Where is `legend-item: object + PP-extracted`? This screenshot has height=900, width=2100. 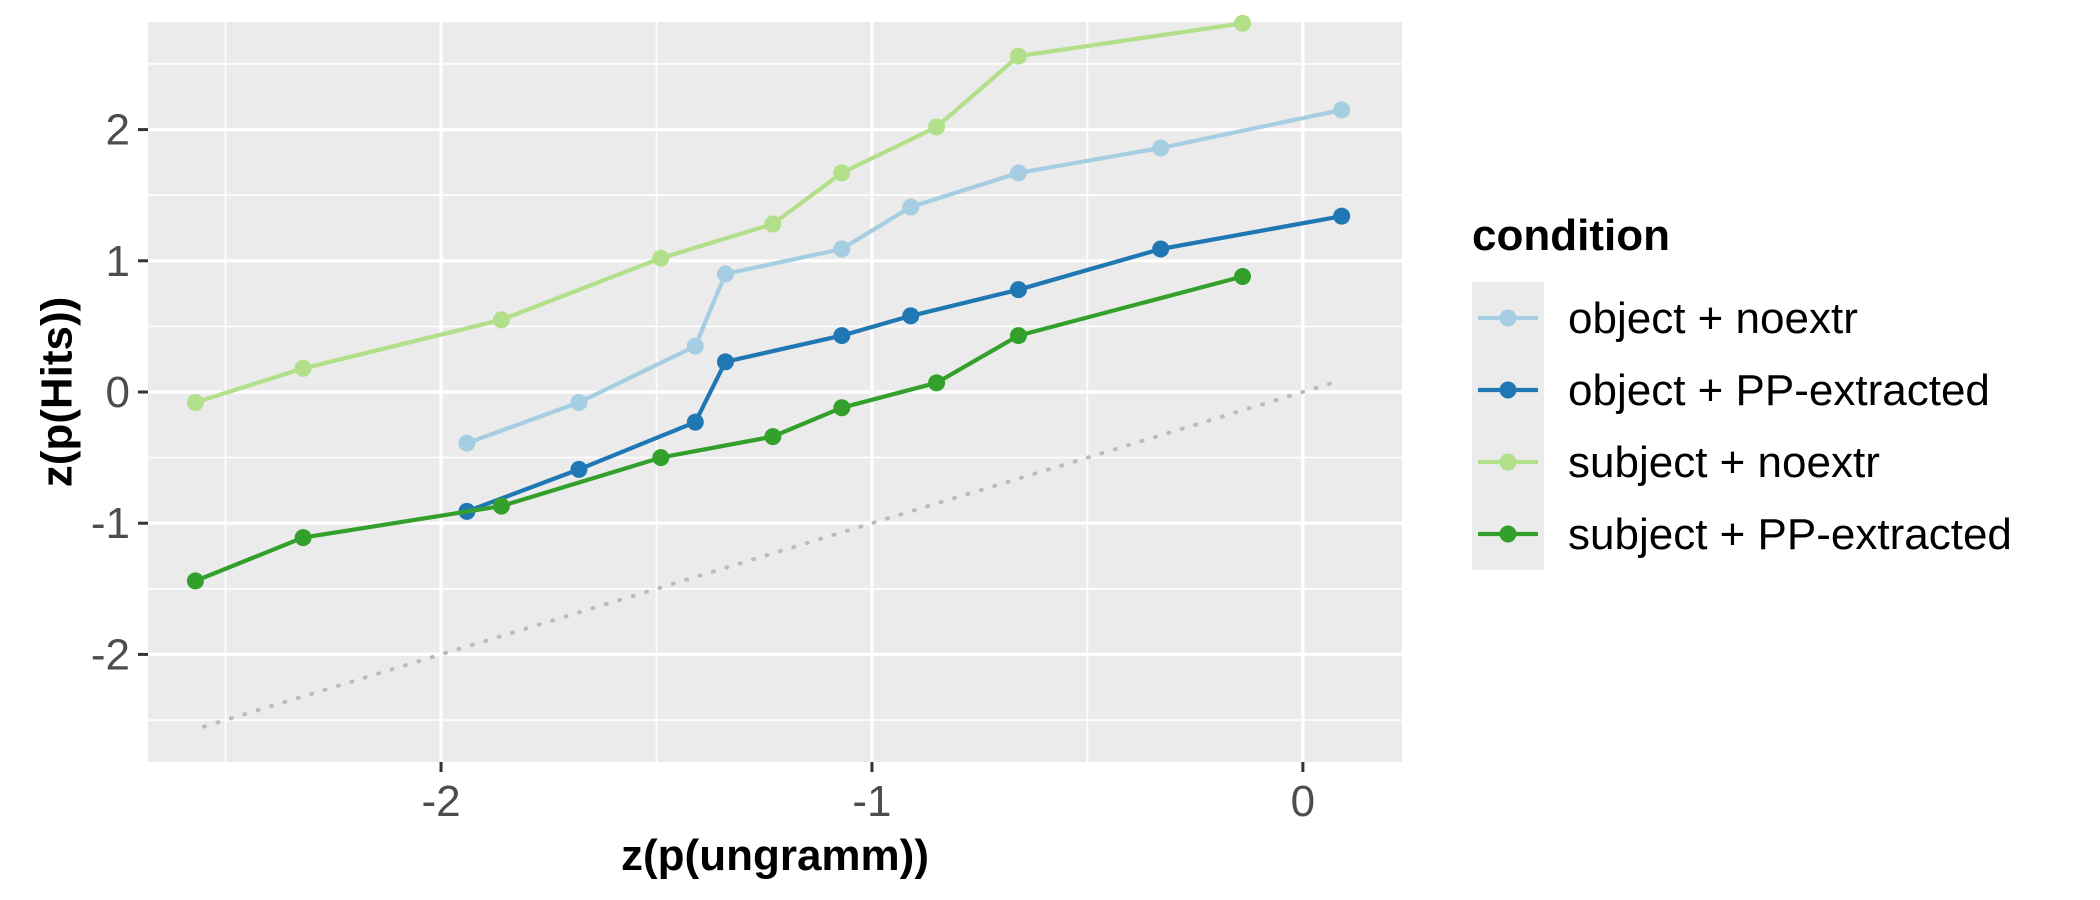 legend-item: object + PP-extracted is located at coordinates (1734, 390).